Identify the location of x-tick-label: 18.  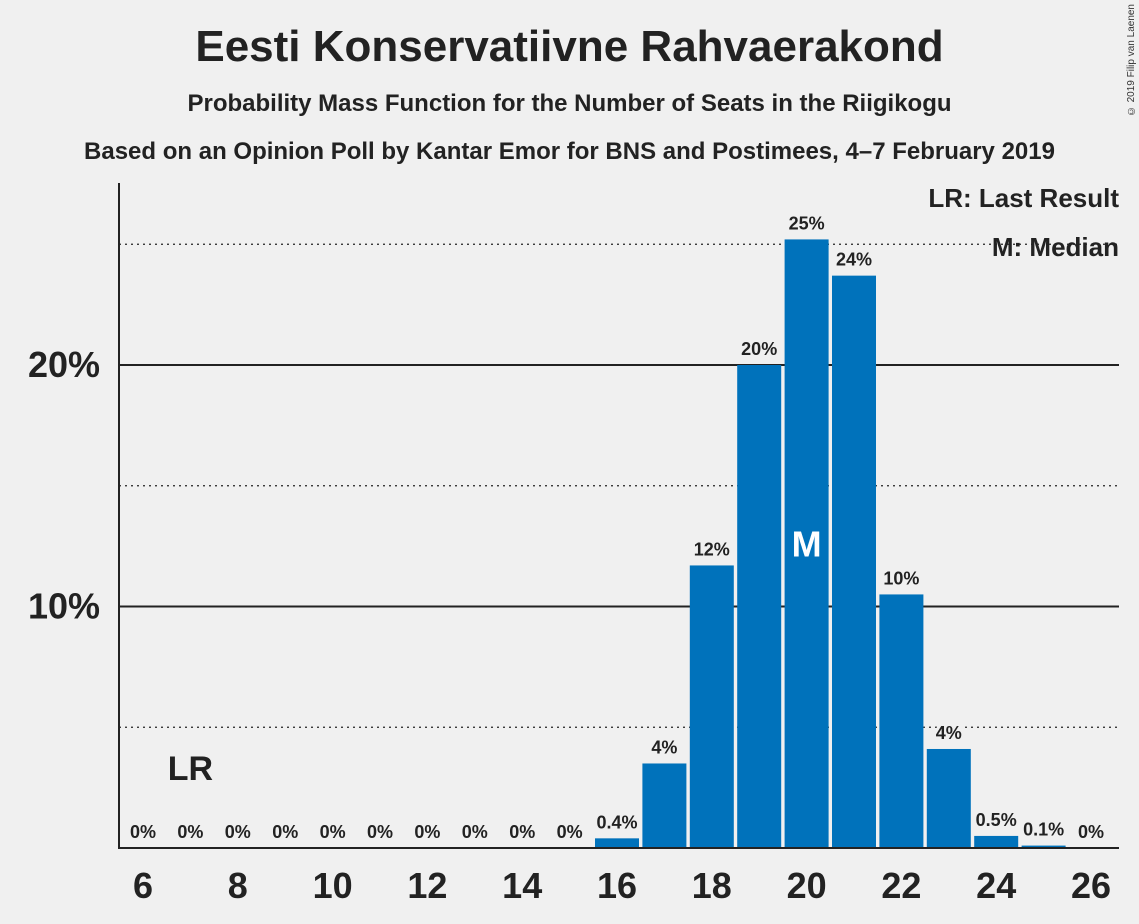
(712, 885).